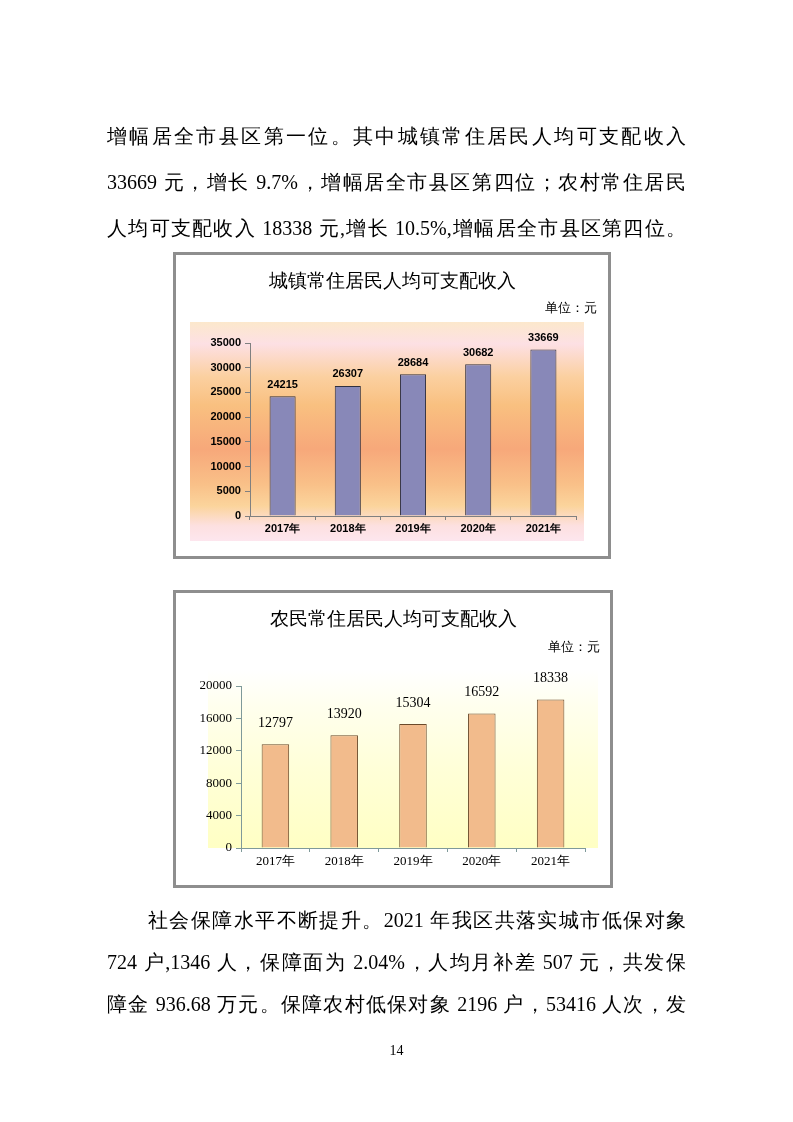 Image resolution: width=793 pixels, height=1122 pixels. Describe the element at coordinates (551, 678) in the screenshot. I see `data-label: 18338` at that location.